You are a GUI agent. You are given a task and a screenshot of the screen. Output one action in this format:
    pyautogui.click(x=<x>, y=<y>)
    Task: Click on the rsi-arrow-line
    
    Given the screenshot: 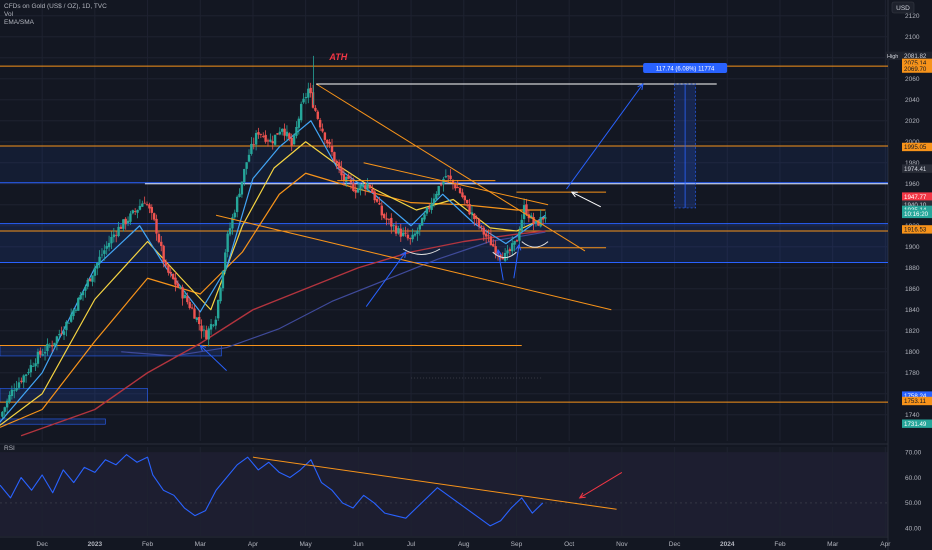 What is the action you would take?
    pyautogui.click(x=601, y=485)
    